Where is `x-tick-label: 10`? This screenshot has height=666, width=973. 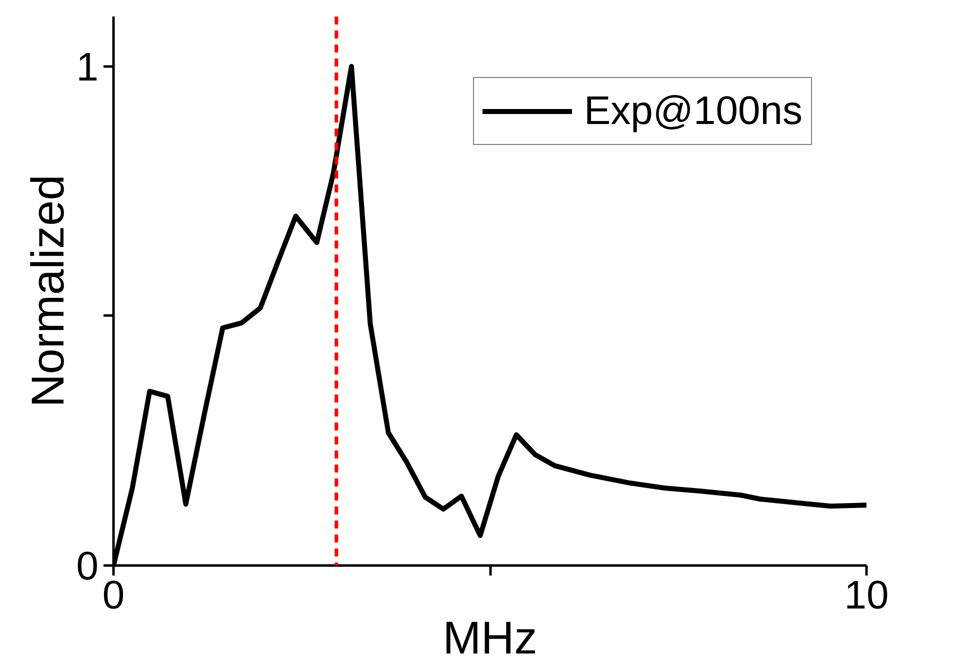
x-tick-label: 10 is located at coordinates (866, 596).